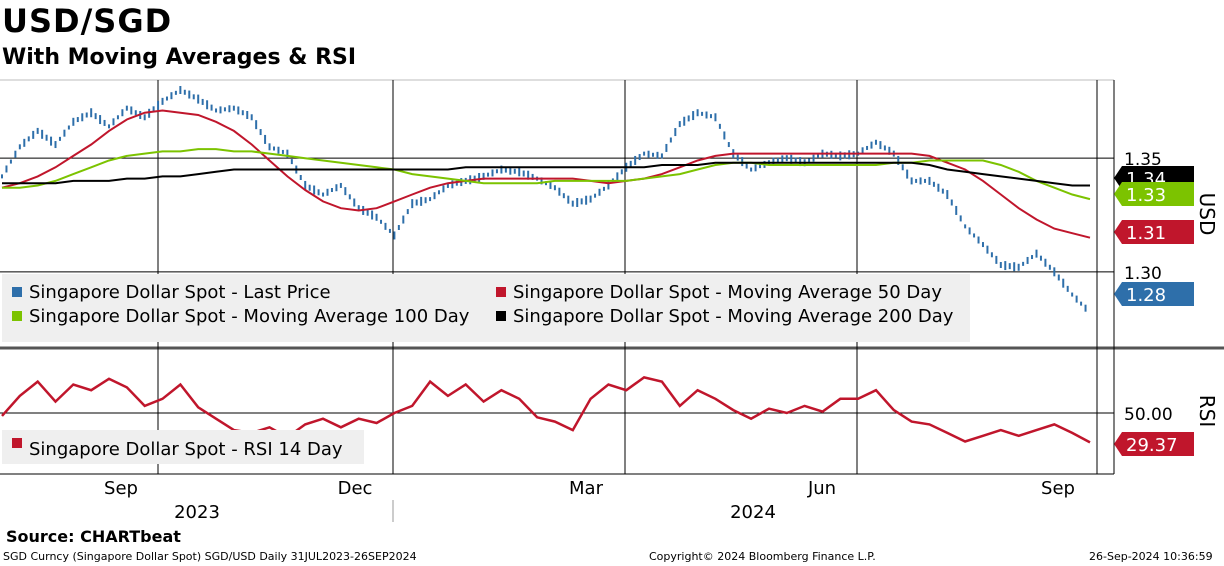 This screenshot has width=1224, height=566. What do you see at coordinates (197, 512) in the screenshot?
I see `year-label: 2023` at bounding box center [197, 512].